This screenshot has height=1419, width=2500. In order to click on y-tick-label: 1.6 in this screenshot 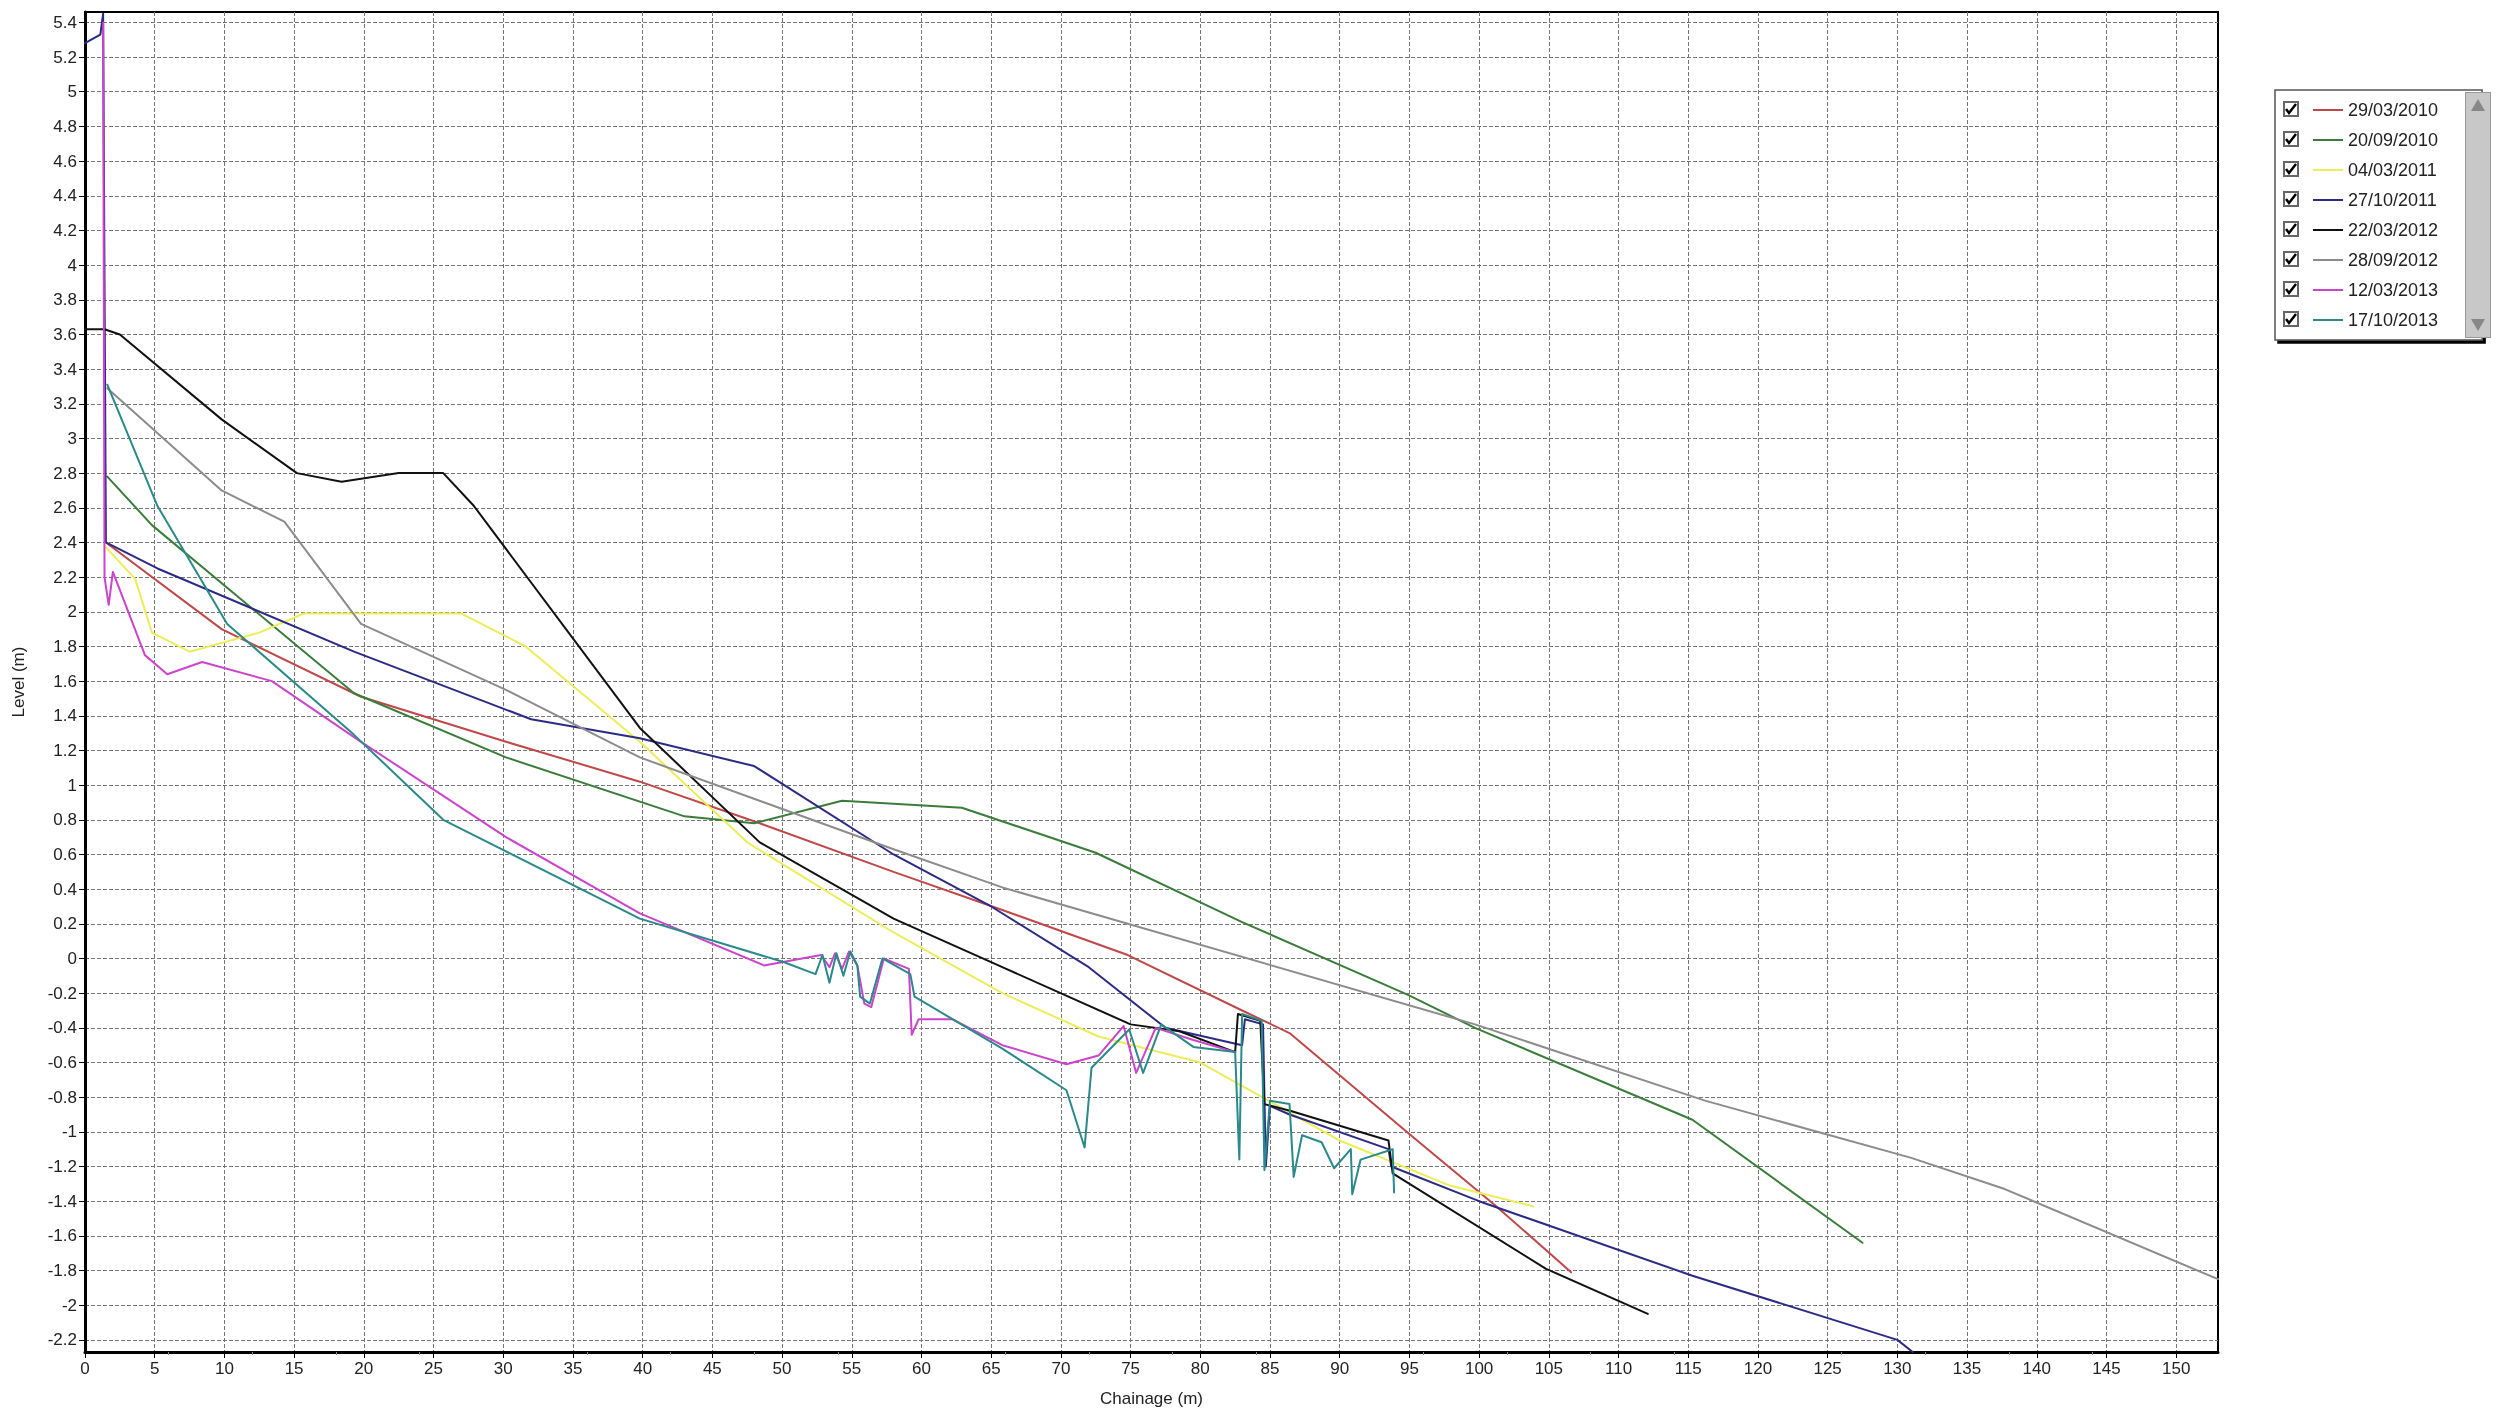, I will do `click(65, 681)`.